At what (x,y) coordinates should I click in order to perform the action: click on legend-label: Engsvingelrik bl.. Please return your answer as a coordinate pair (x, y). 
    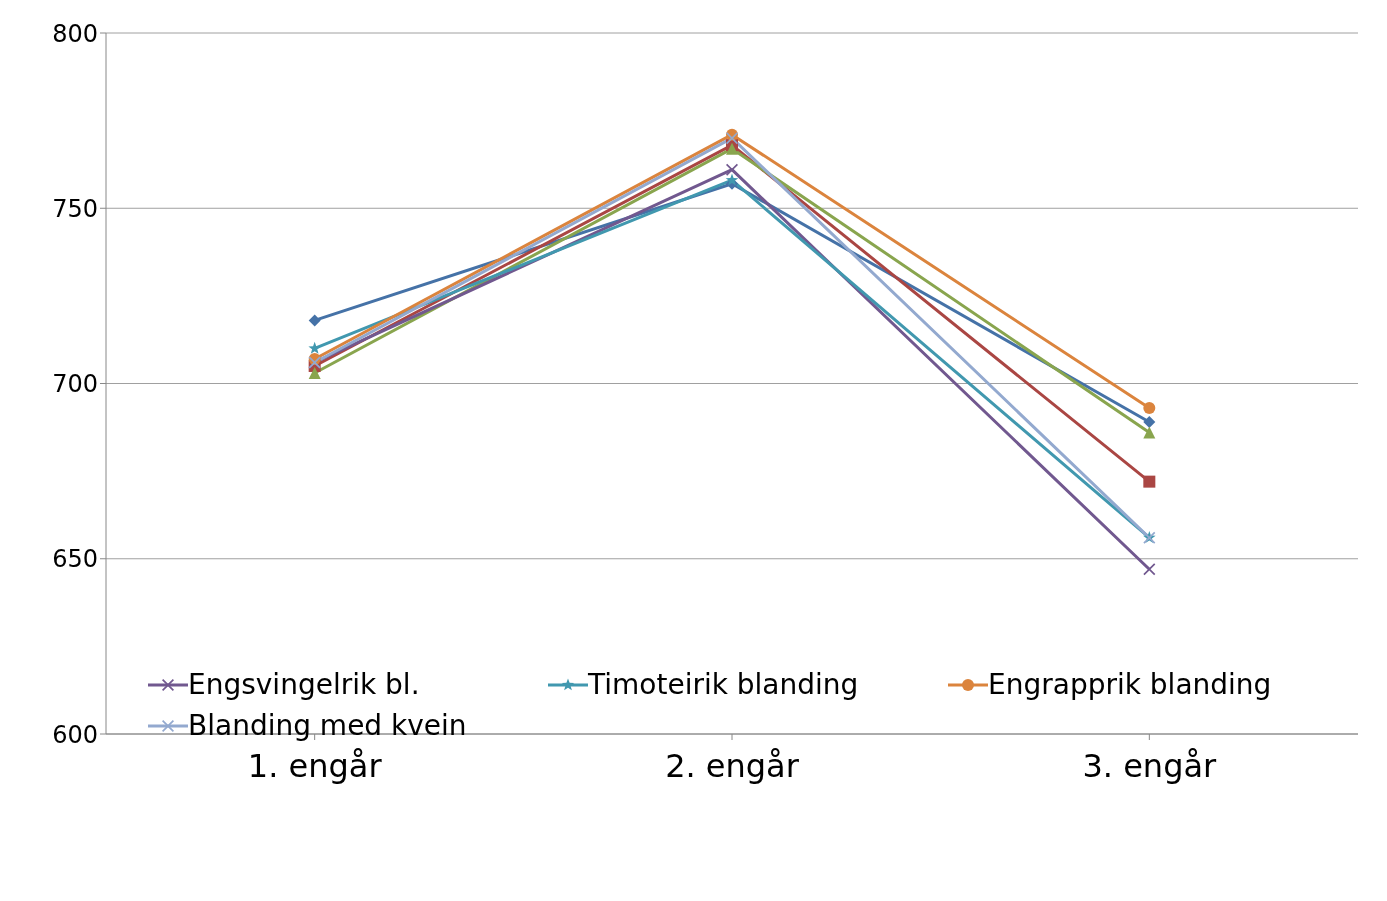
    Looking at the image, I should click on (304, 684).